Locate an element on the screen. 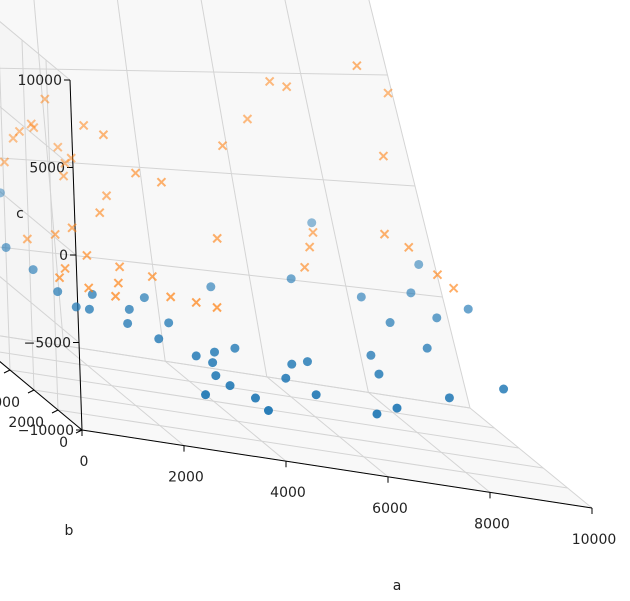 Image resolution: width=630 pixels, height=601 pixels. x-tick-label: 6000 is located at coordinates (390, 509).